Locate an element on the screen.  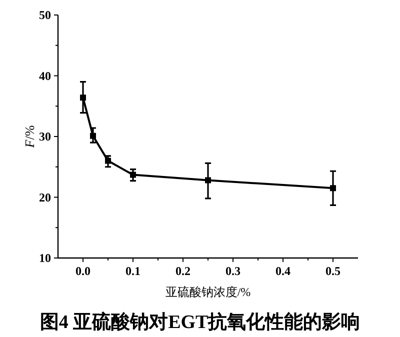
x-tick-label: 0.3 is located at coordinates (233, 271).